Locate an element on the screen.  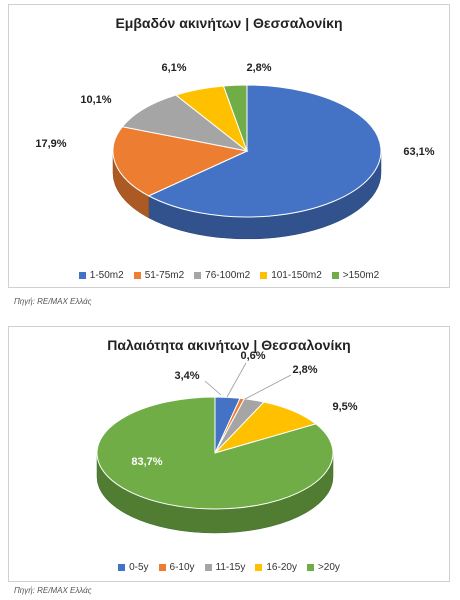
legend-label: 6-10y is located at coordinates (182, 567).